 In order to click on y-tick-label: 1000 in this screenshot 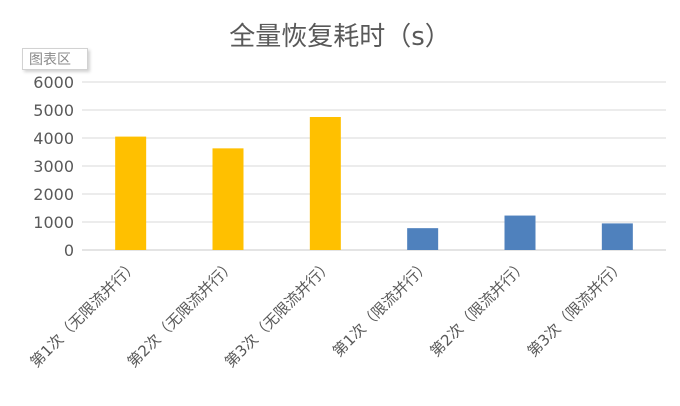, I will do `click(53, 222)`.